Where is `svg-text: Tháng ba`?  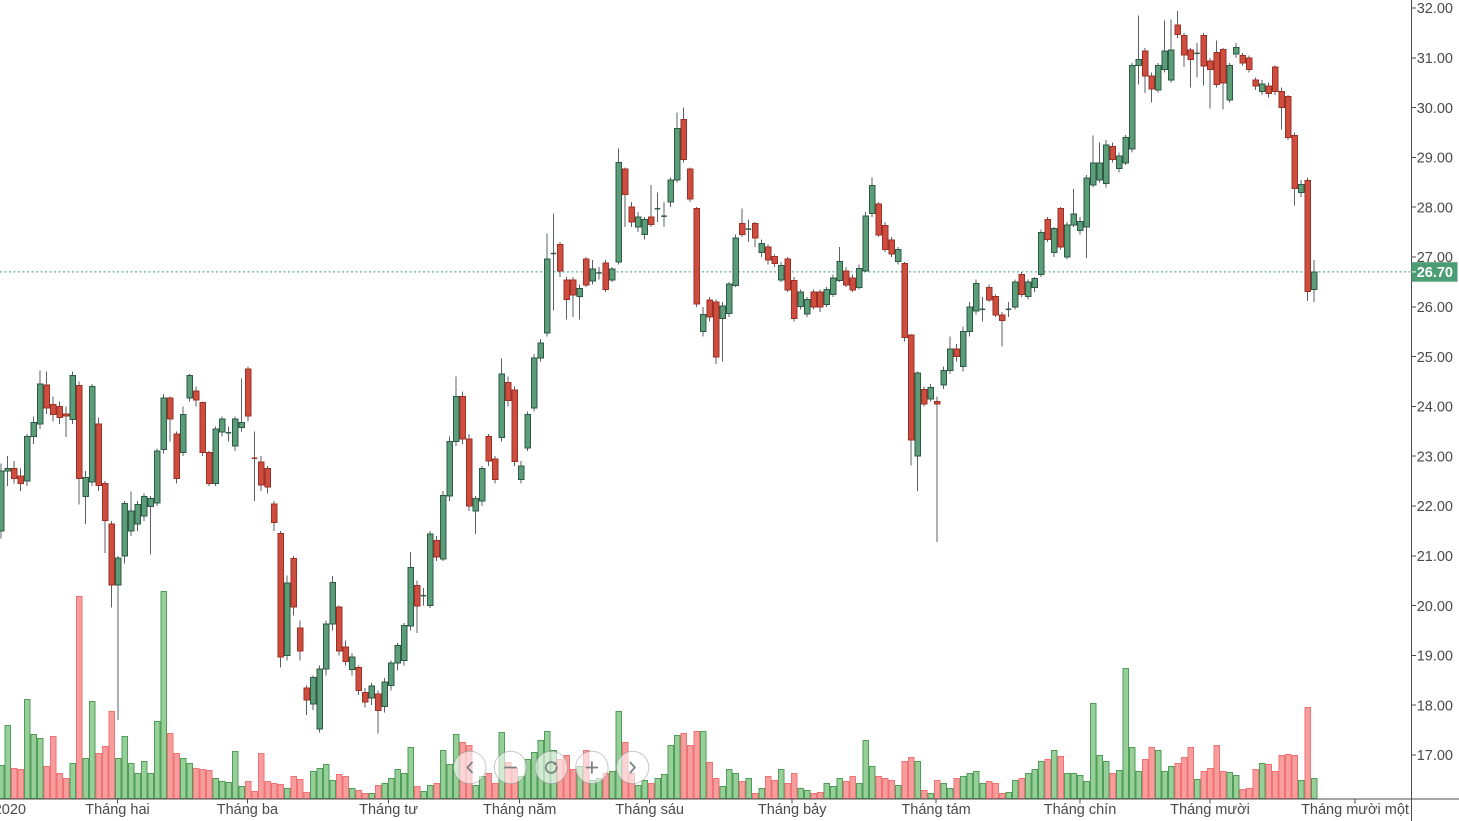 svg-text: Tháng ba is located at coordinates (248, 810).